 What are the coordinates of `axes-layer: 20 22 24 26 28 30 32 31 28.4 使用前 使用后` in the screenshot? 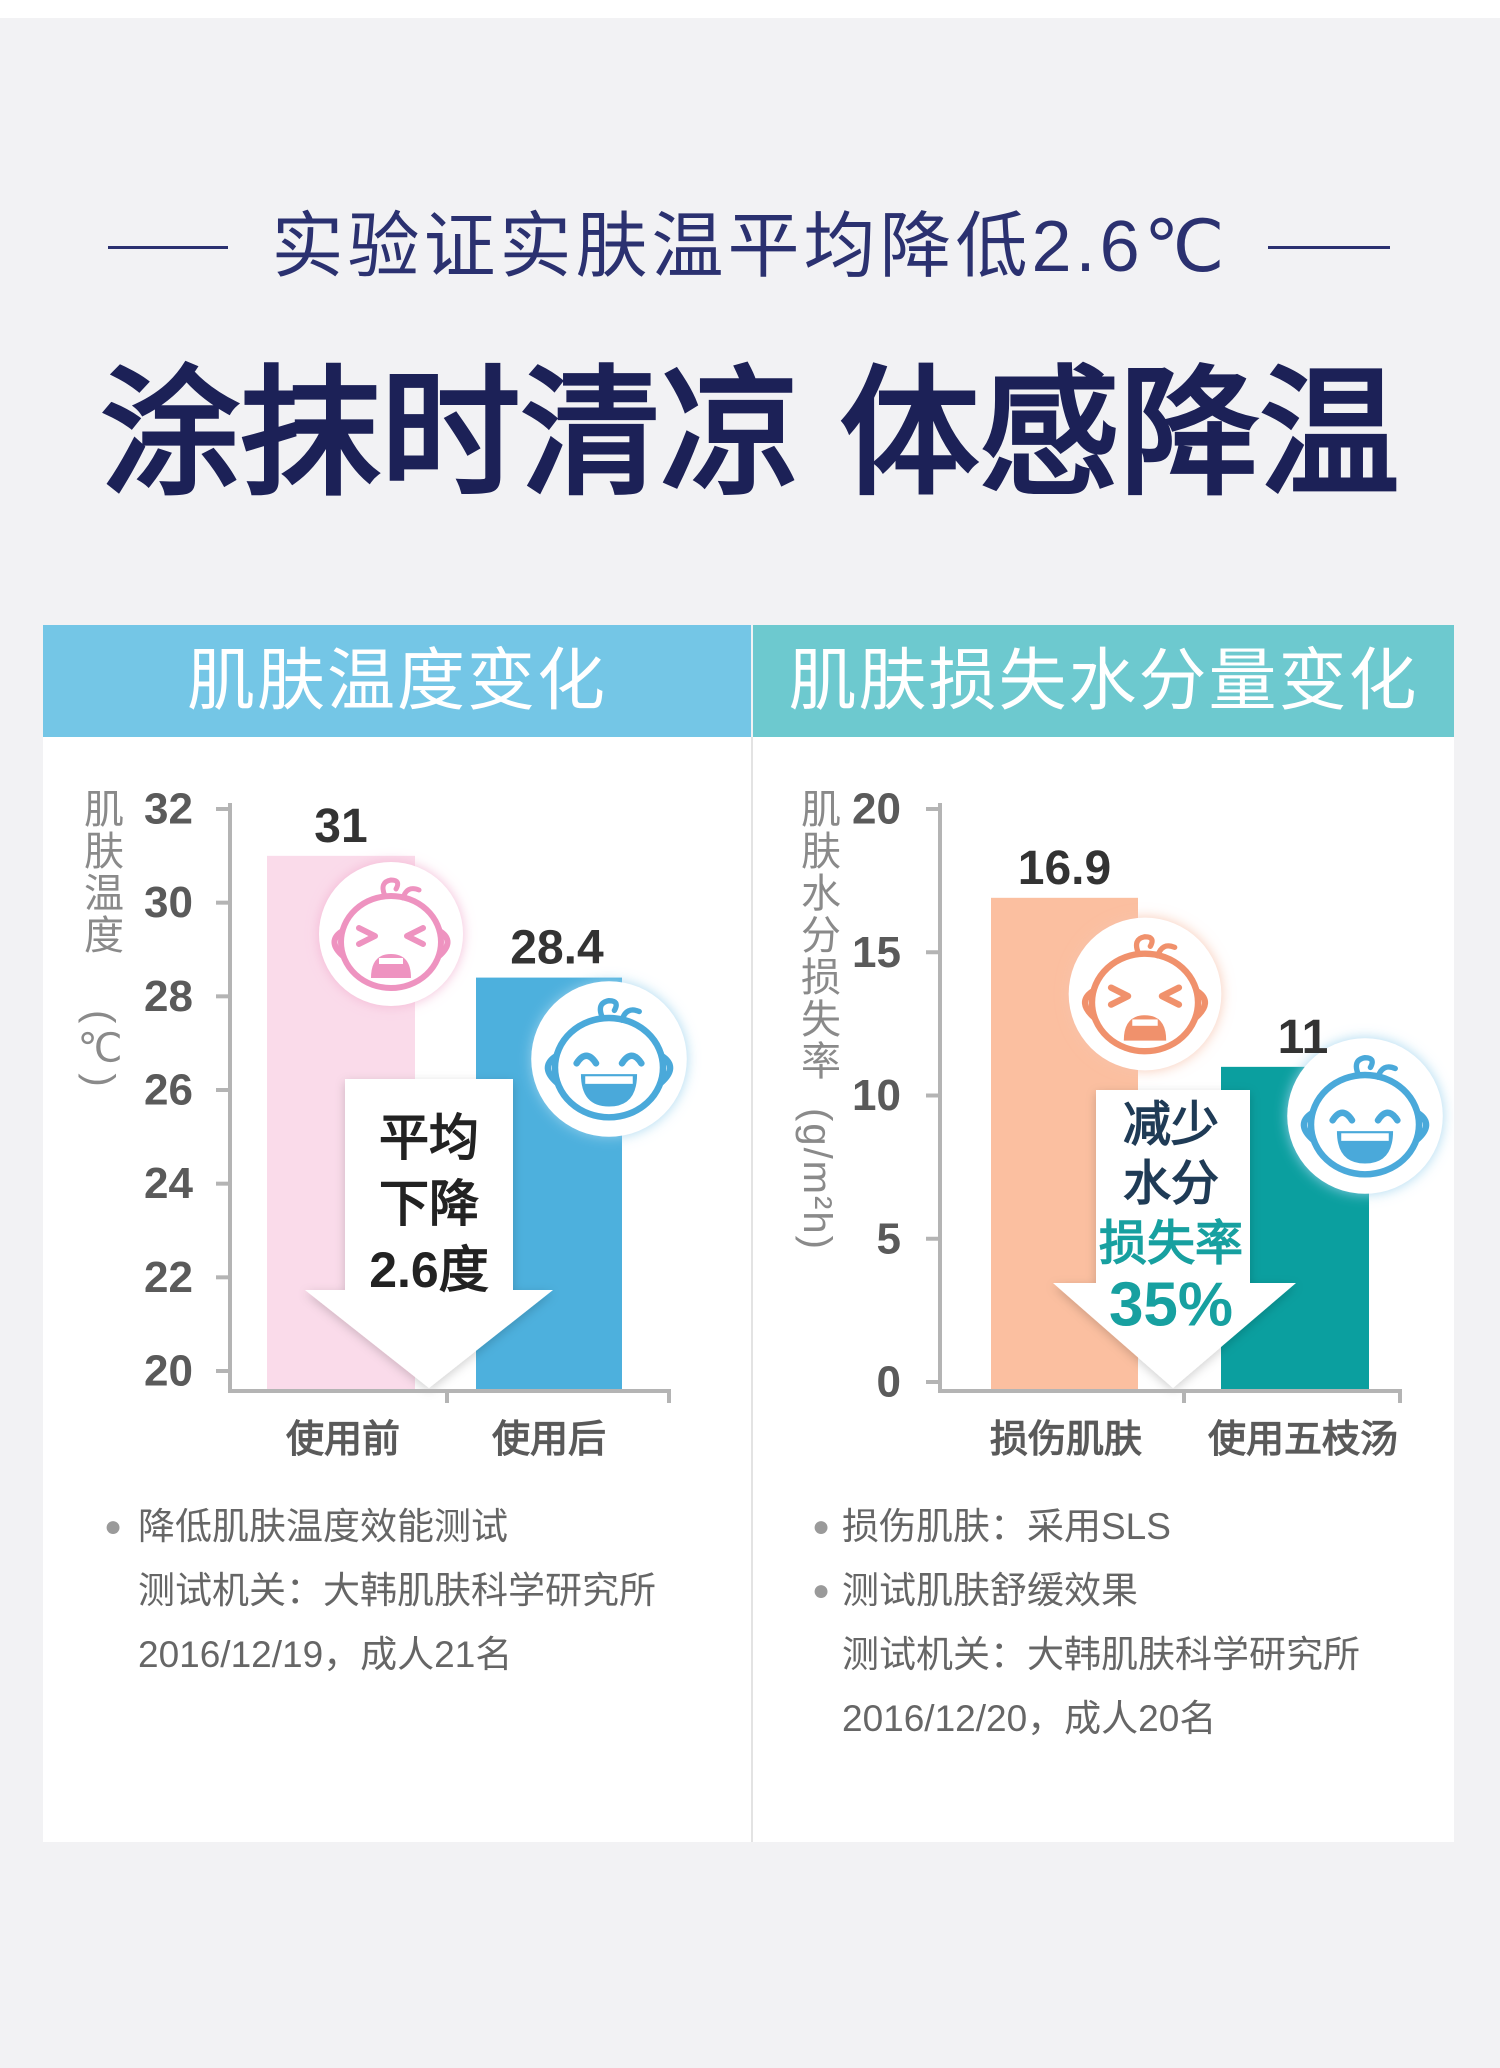 It's located at (407, 1123).